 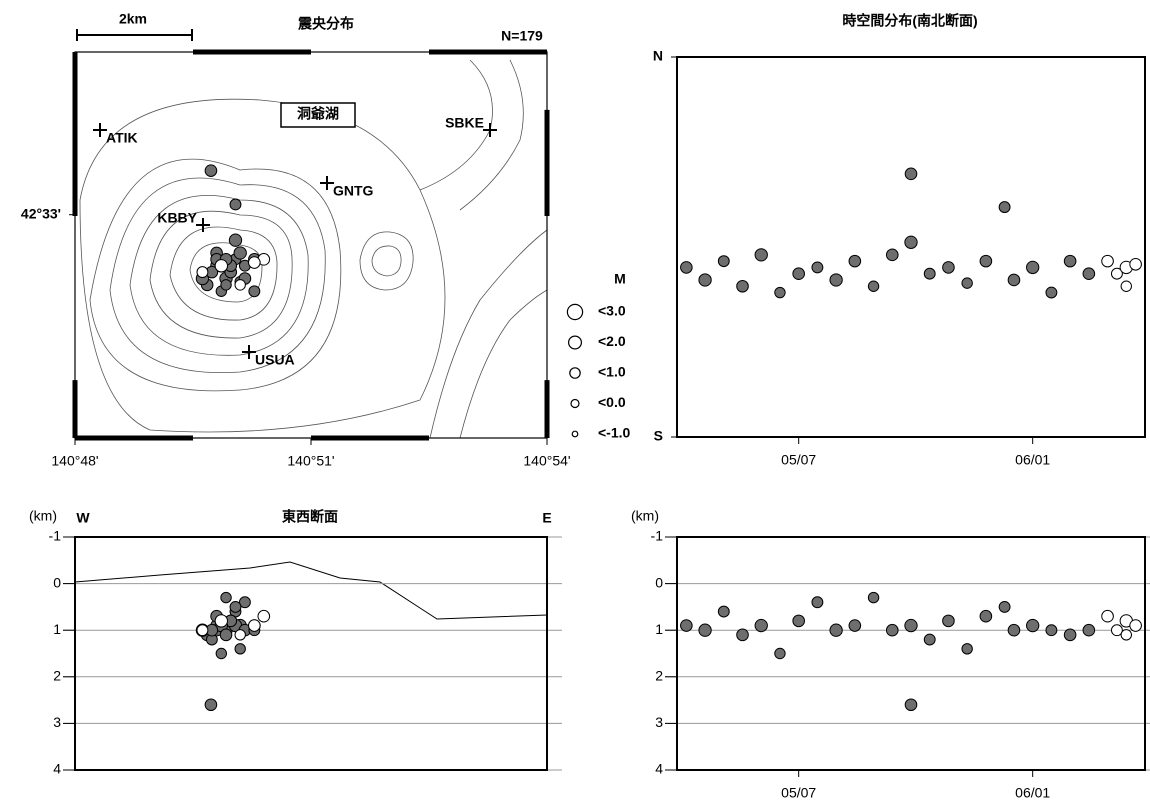 What do you see at coordinates (275, 360) in the screenshot?
I see `station-label: USUA` at bounding box center [275, 360].